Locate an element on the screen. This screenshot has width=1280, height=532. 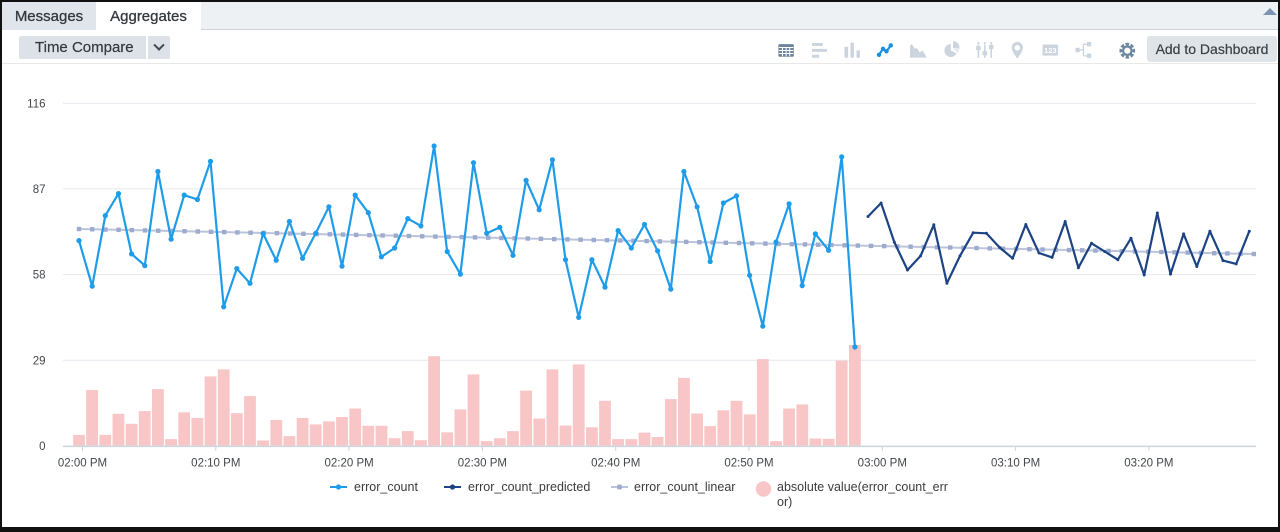
svg-text: 116 is located at coordinates (36, 104).